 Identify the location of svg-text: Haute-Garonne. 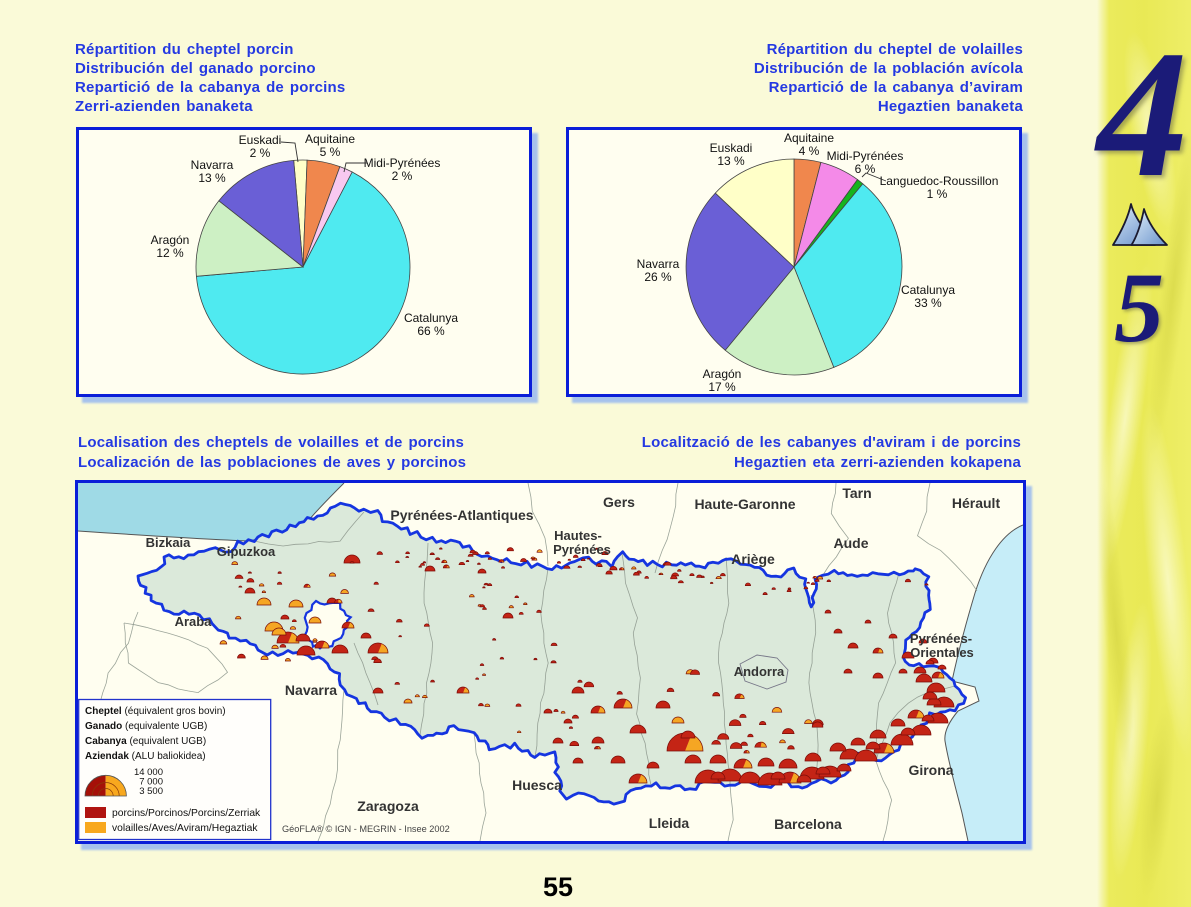
(744, 504).